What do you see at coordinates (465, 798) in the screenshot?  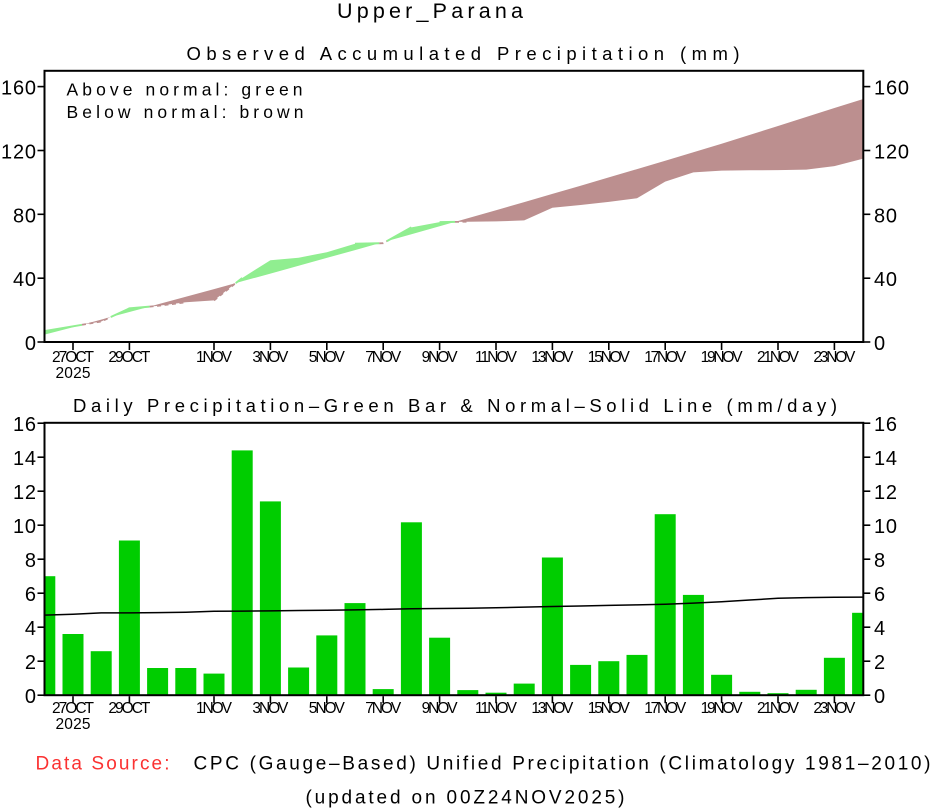 I see `svg-text: (updated on 00Z24NOV2025)` at bounding box center [465, 798].